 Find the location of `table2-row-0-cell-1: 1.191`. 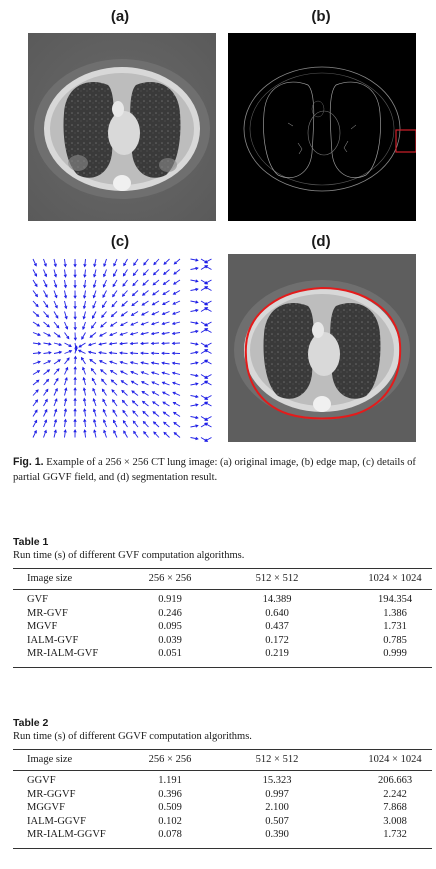

table2-row-0-cell-1: 1.191 is located at coordinates (170, 780).